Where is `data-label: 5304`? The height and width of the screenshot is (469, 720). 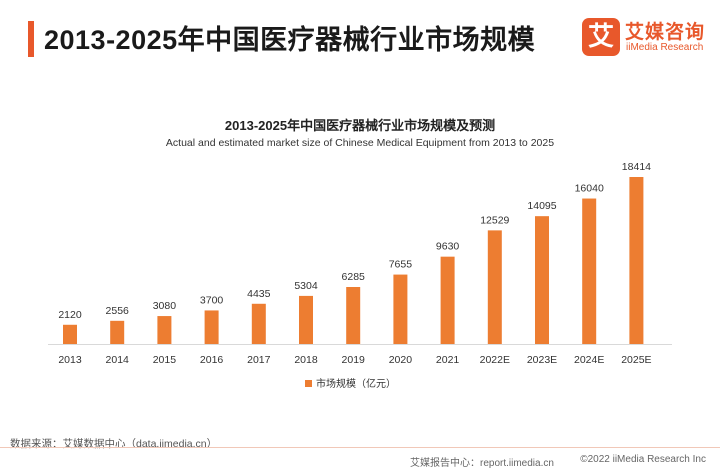
data-label: 5304 is located at coordinates (306, 286).